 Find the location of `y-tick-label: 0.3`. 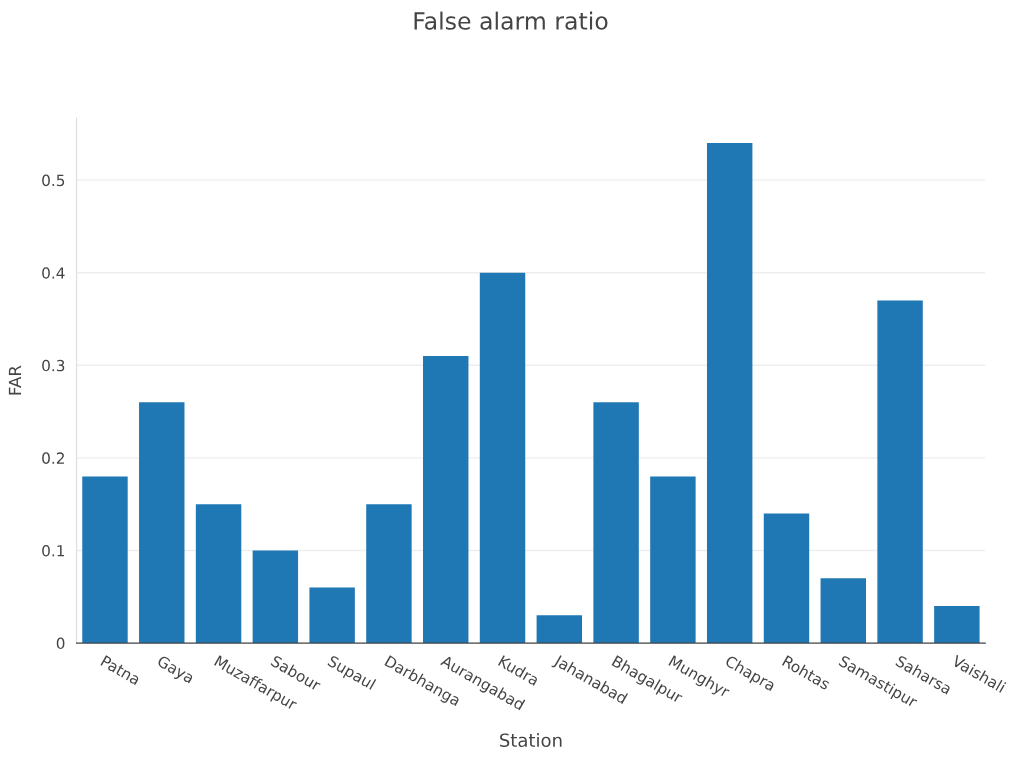

y-tick-label: 0.3 is located at coordinates (53, 365).